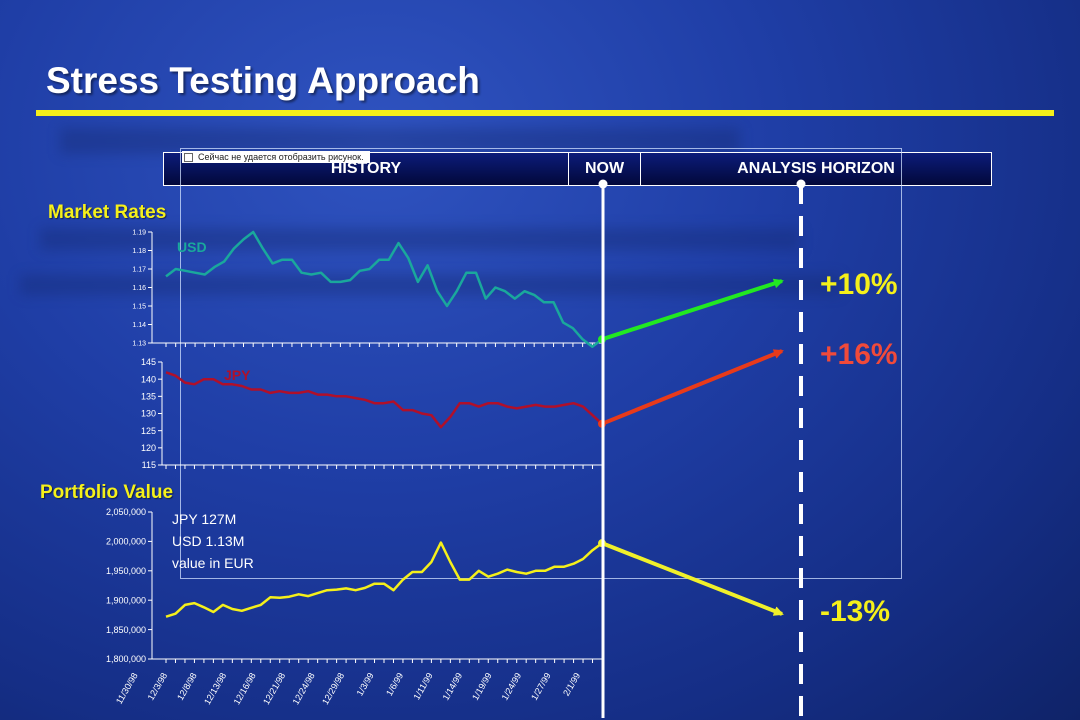 The image size is (1080, 720). What do you see at coordinates (365, 684) in the screenshot?
I see `x-date-label: 1/3/99` at bounding box center [365, 684].